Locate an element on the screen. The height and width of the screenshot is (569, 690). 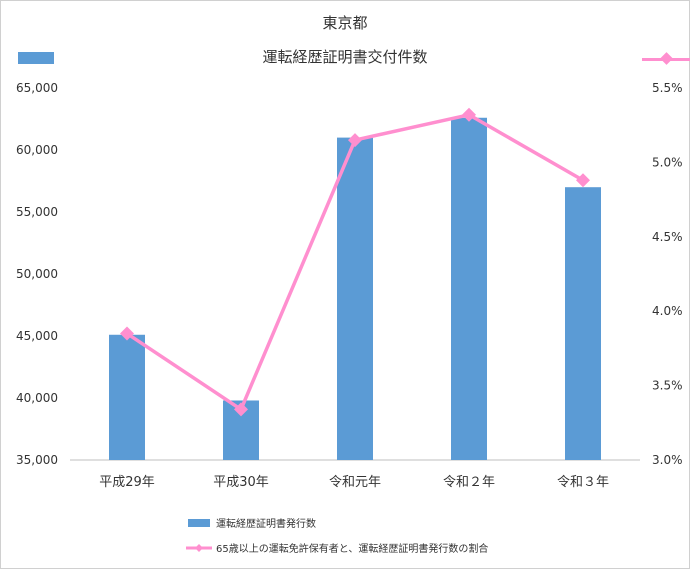
y-right-tick-label: 3.0% is located at coordinates (667, 460).